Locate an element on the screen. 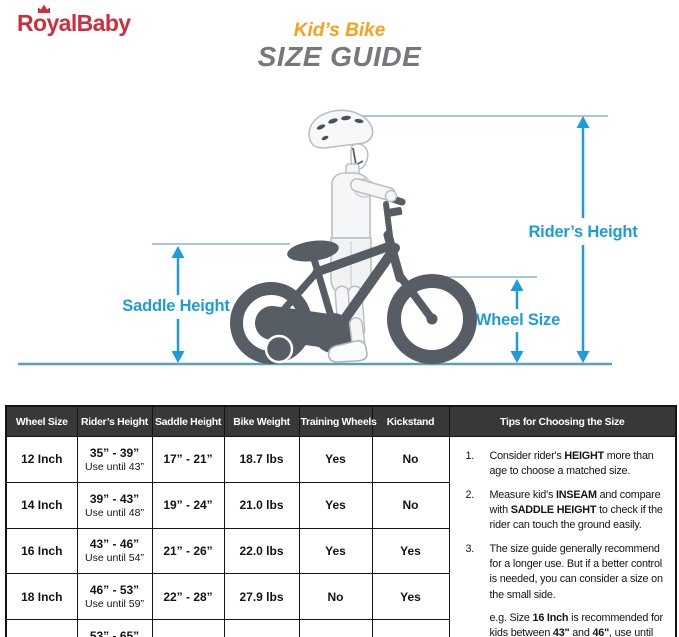 The image size is (679, 637). use-until: Use until 43” is located at coordinates (114, 466).